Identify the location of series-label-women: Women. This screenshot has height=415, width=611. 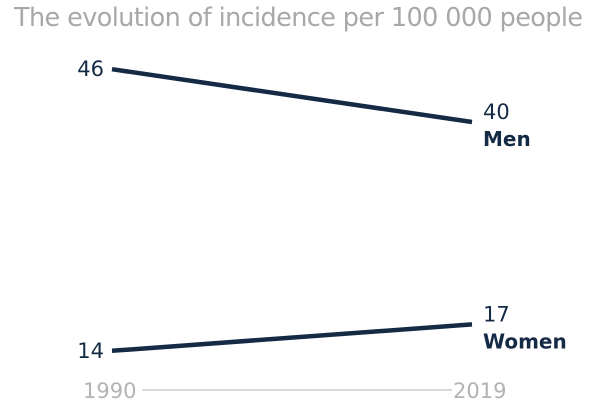
(525, 341).